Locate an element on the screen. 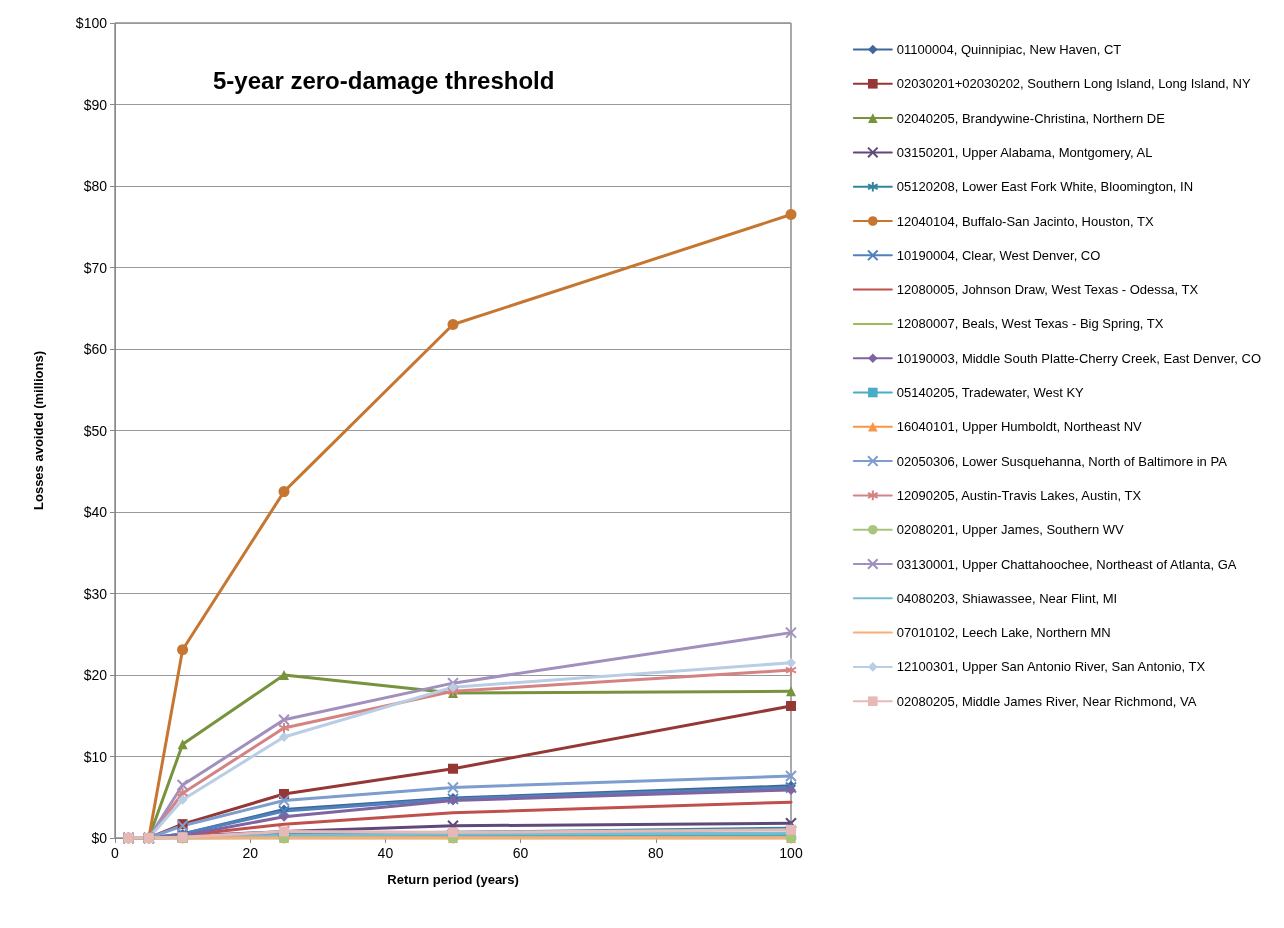  legend-label: 12040104, Buffalo-San Jacinto, Houston, TX is located at coordinates (1025, 221).